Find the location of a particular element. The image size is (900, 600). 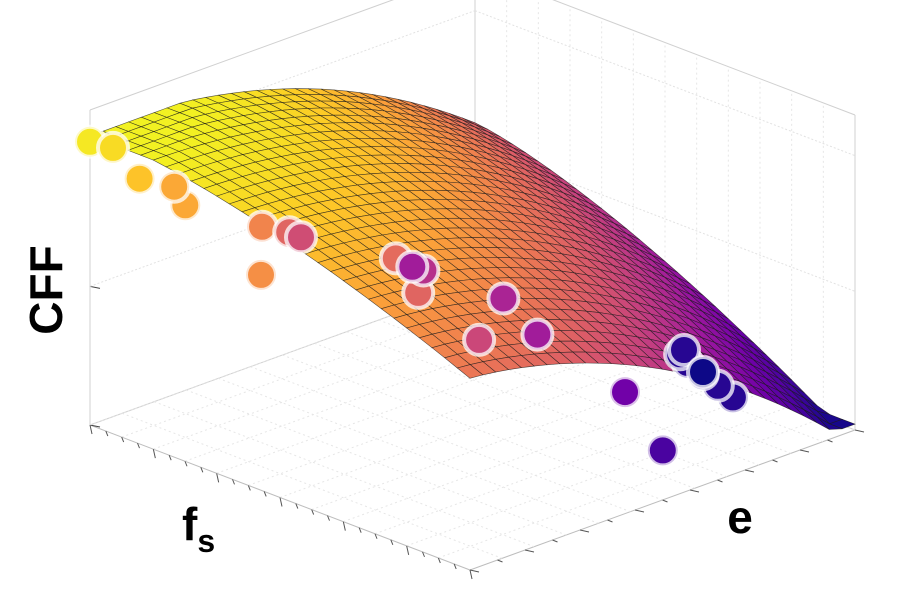

x-axis-label: fs is located at coordinates (198, 528).